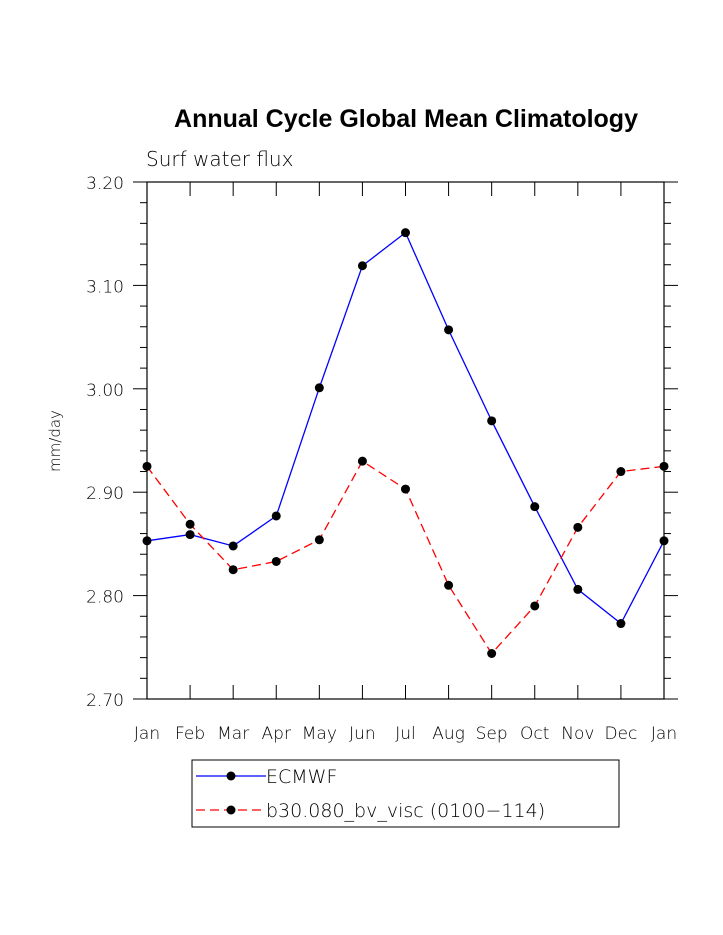 The width and height of the screenshot is (723, 935). I want to click on x-tick-label: Jun, so click(362, 734).